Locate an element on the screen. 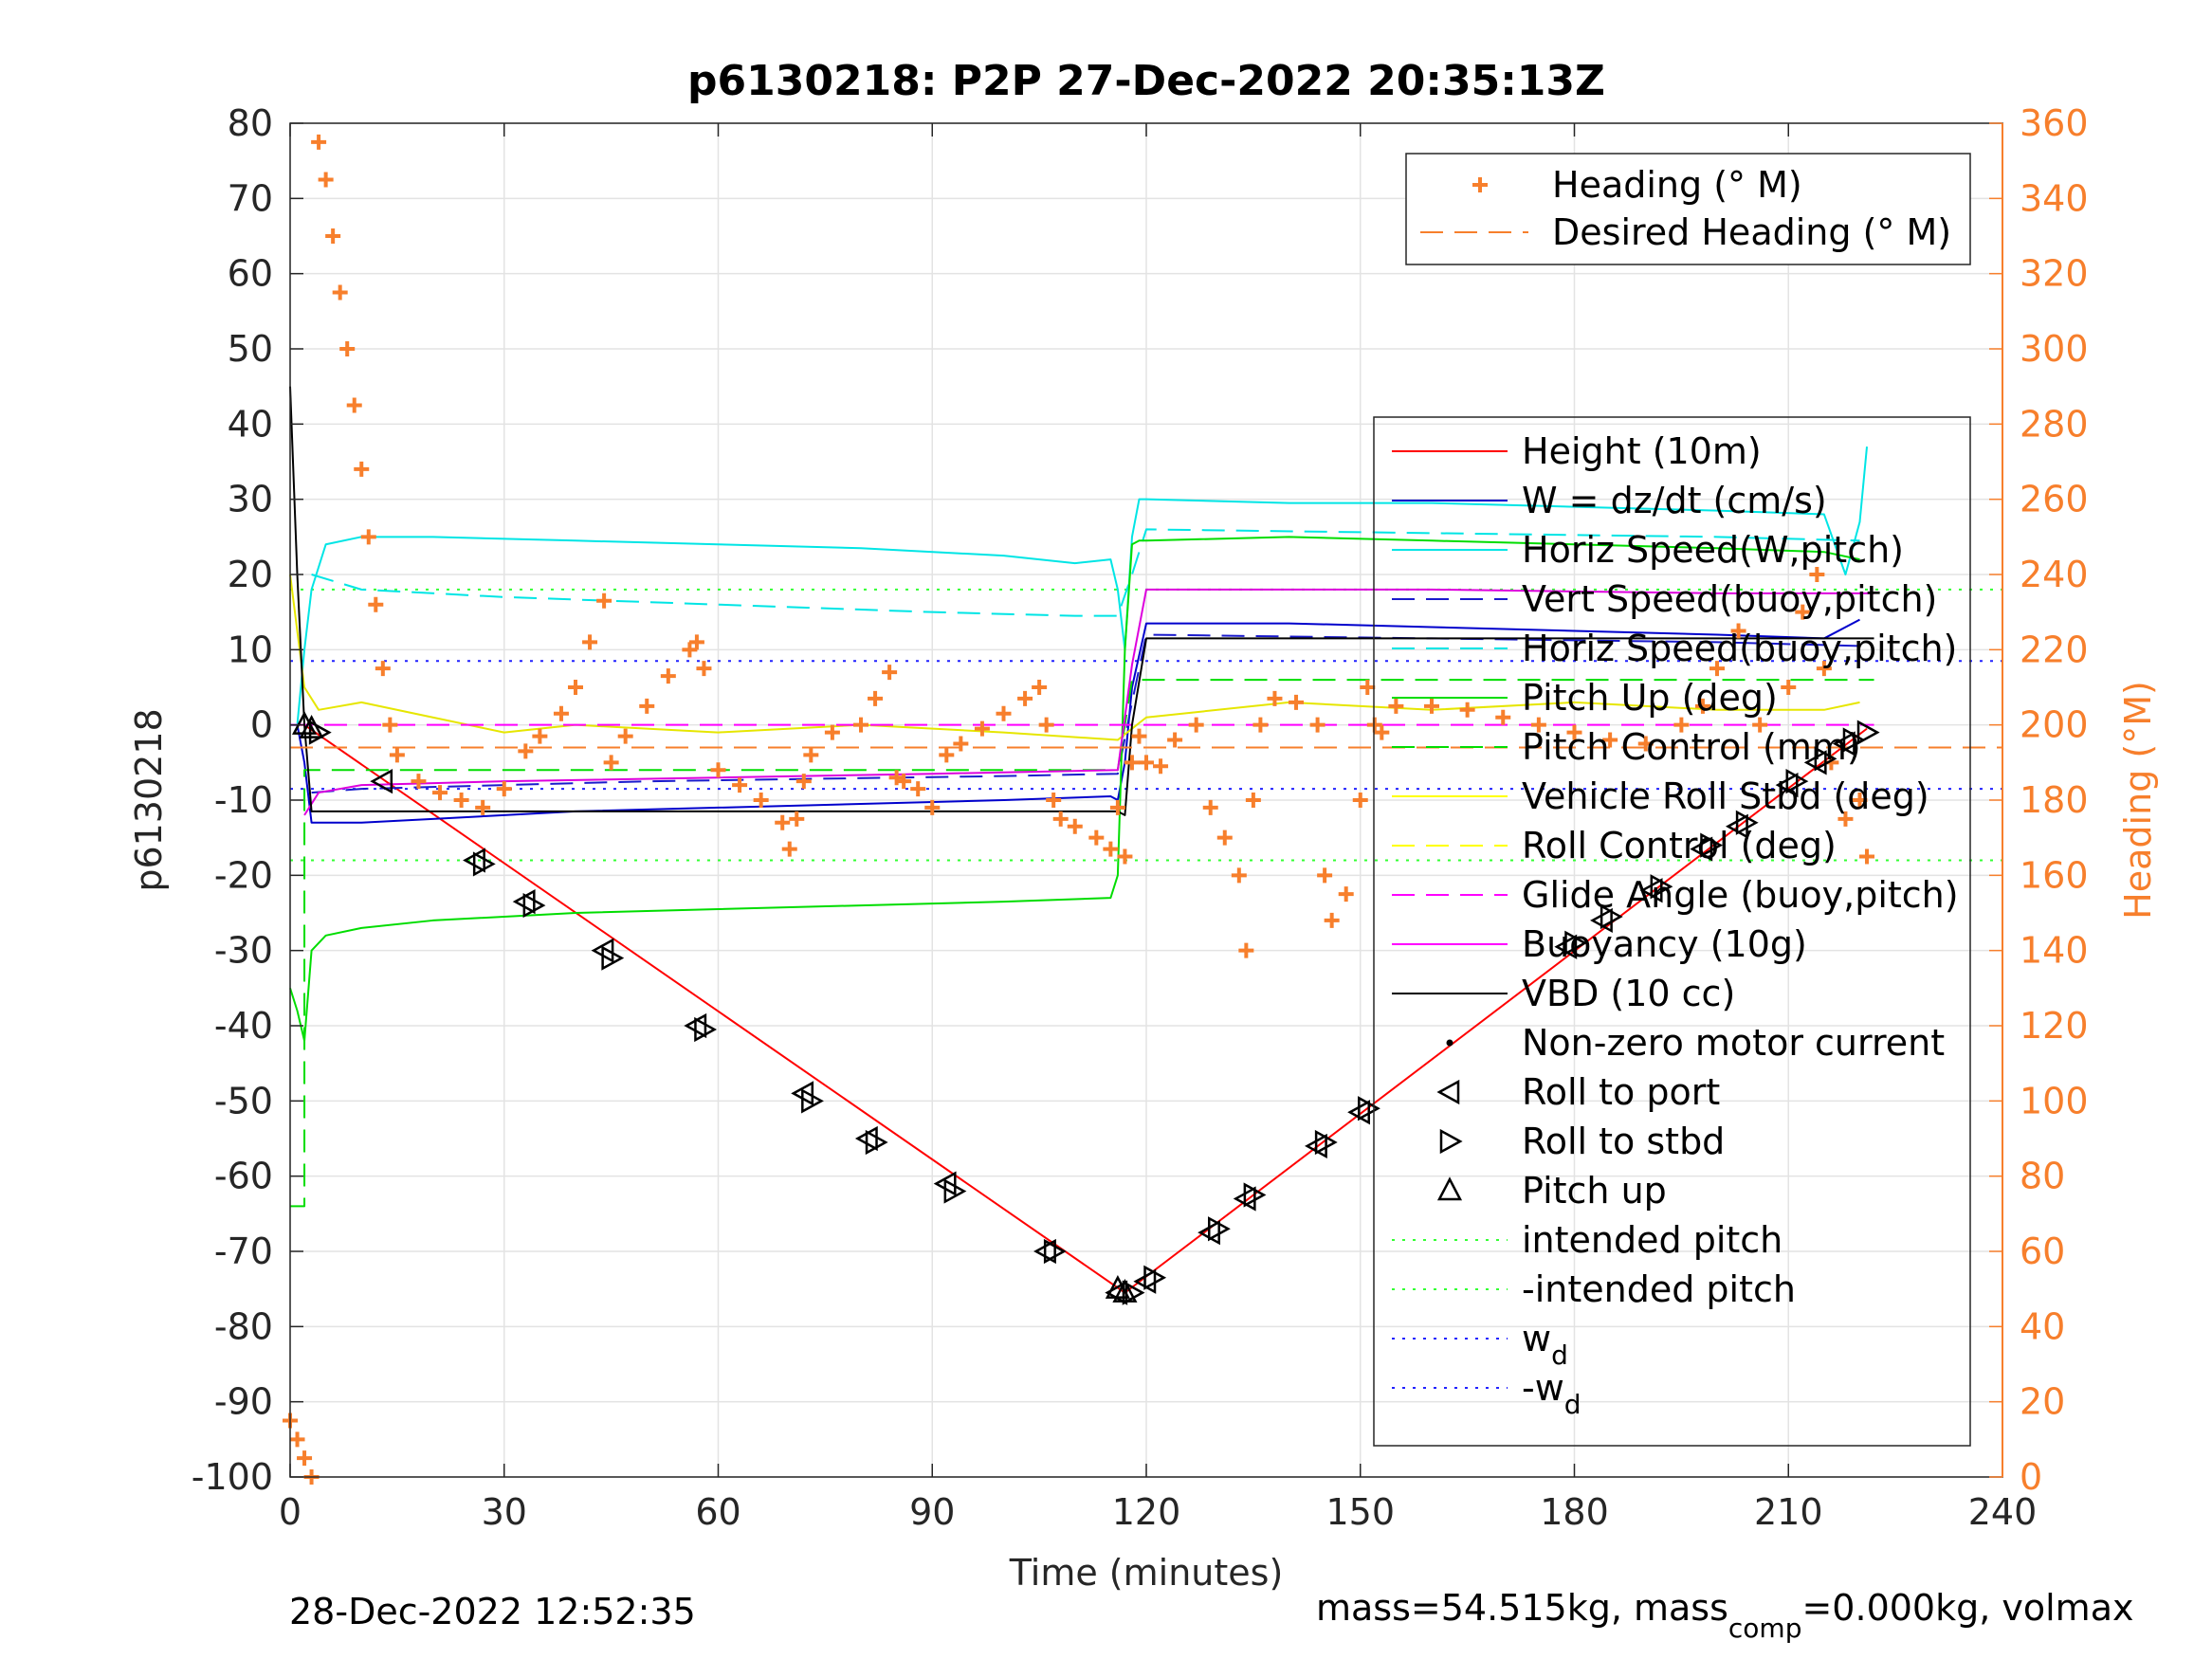  legend-label: Buoyancy (10g) is located at coordinates (1664, 944).